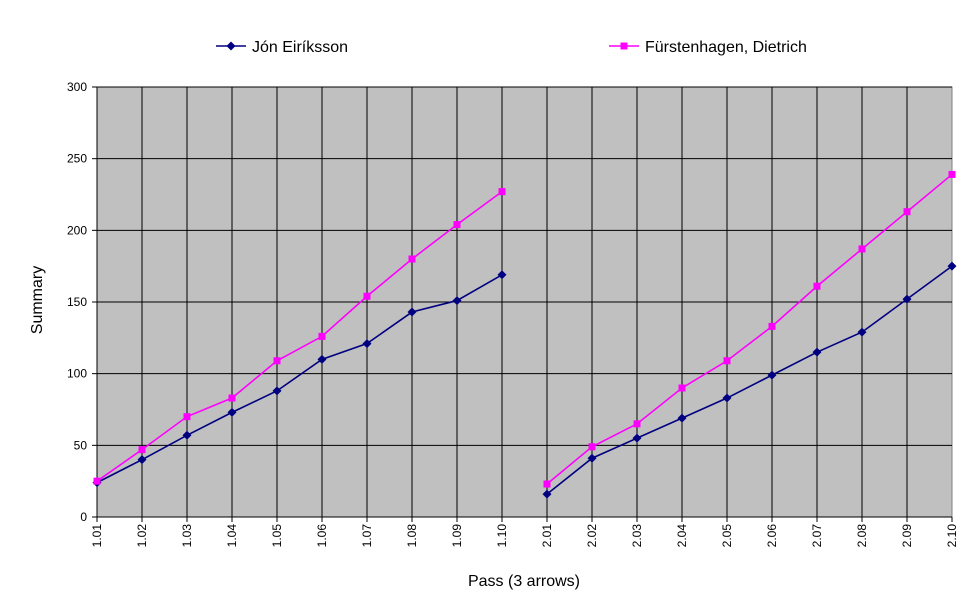  Describe the element at coordinates (77, 159) in the screenshot. I see `y-tick-label: 250` at that location.